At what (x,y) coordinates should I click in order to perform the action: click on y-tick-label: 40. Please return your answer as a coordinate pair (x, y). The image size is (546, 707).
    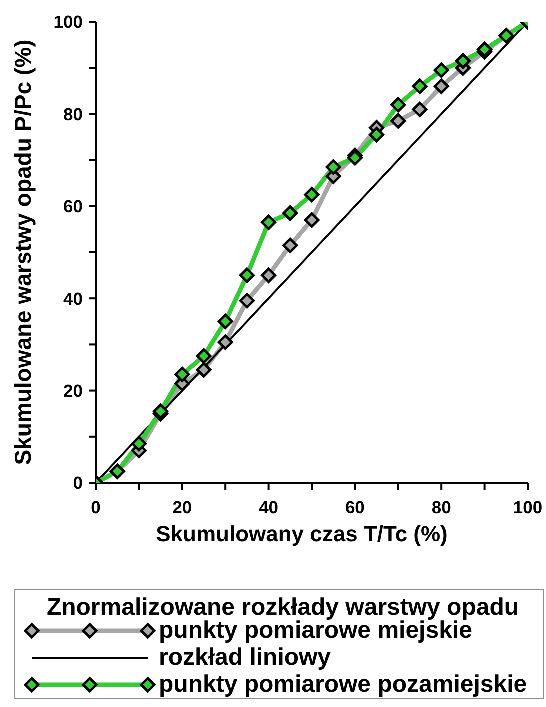
    Looking at the image, I should click on (74, 298).